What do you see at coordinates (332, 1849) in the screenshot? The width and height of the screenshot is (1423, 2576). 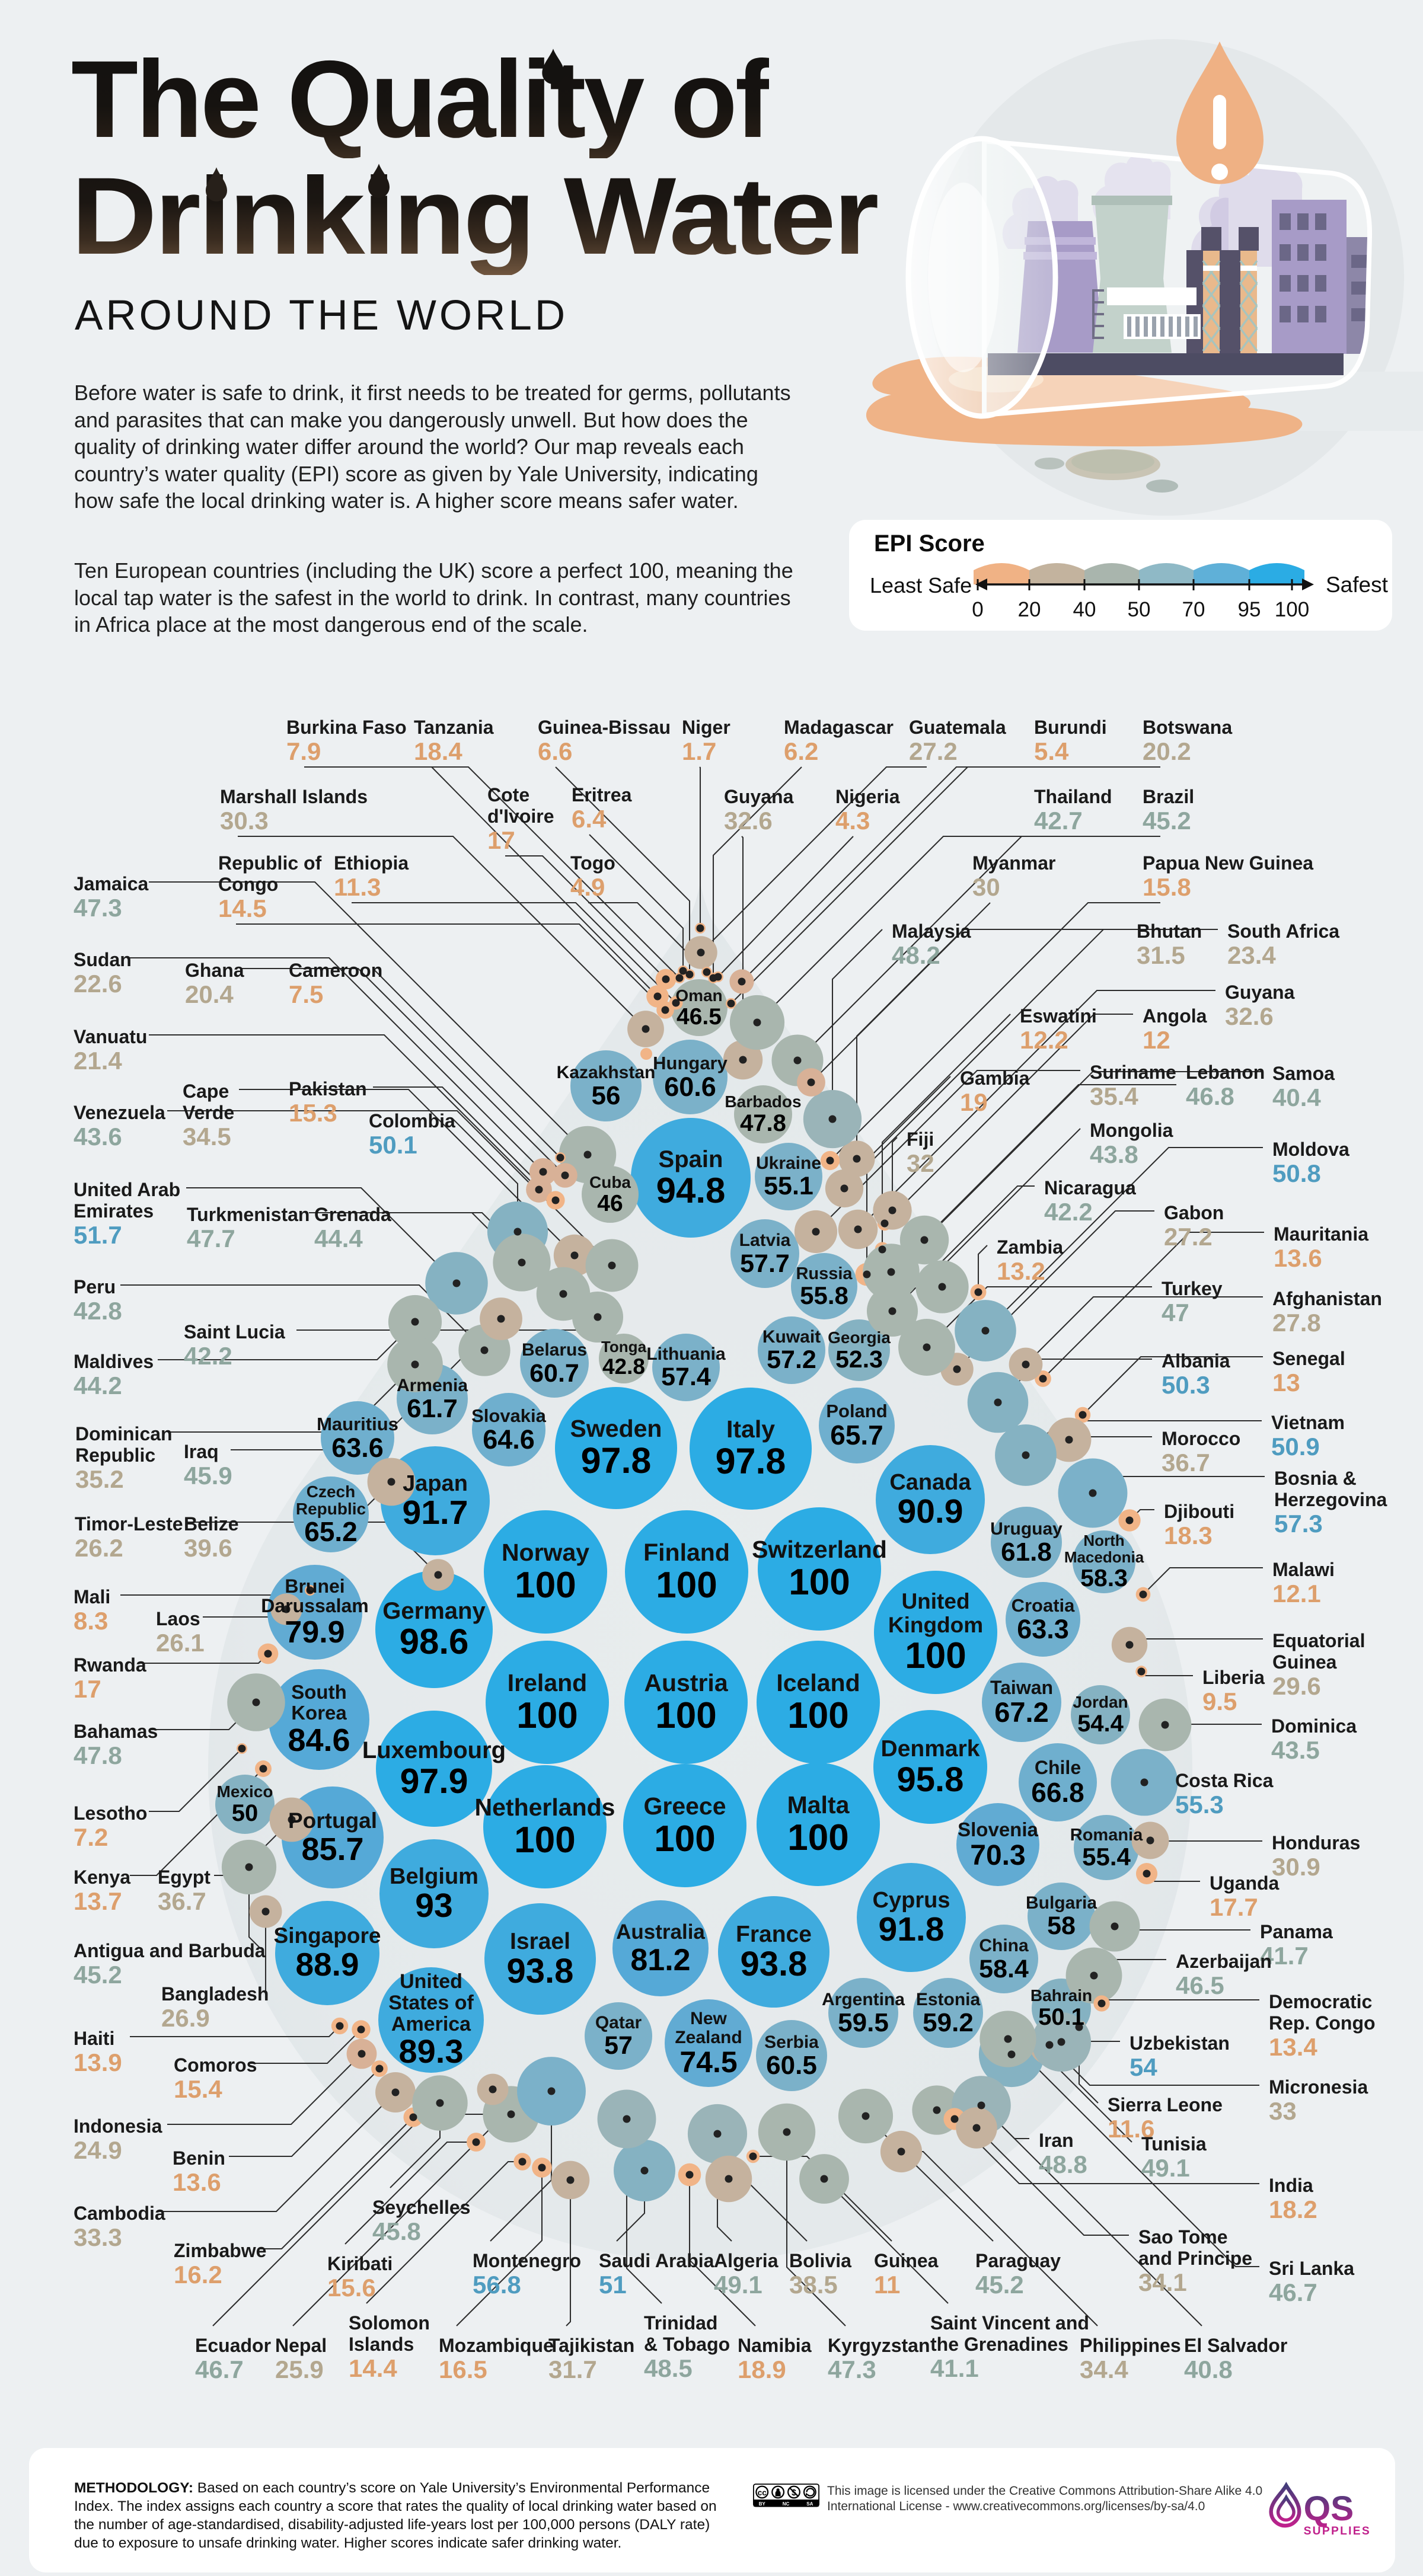 I see `svg-text: 85.7` at bounding box center [332, 1849].